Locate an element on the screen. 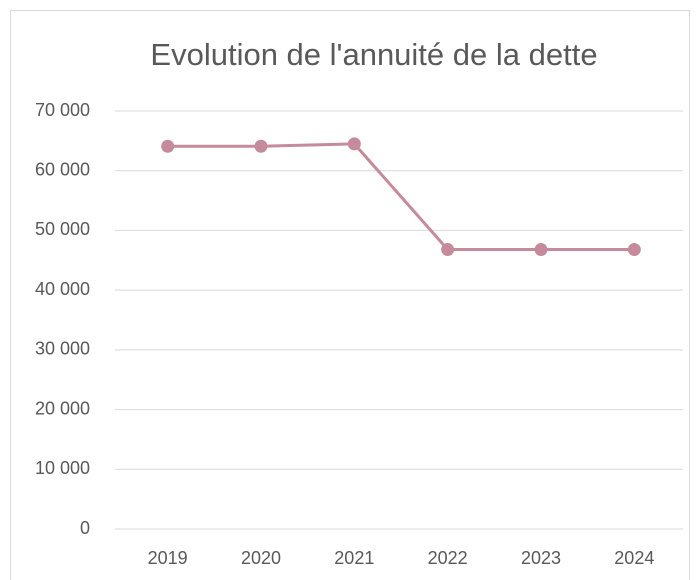  x-tick-label: 2019 is located at coordinates (168, 558).